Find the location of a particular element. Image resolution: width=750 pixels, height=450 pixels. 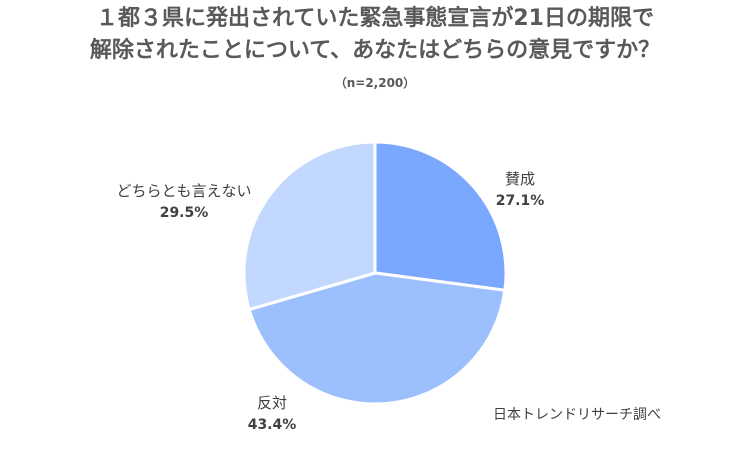

source-note: 日本トレンドリサーチ調べ is located at coordinates (577, 415).